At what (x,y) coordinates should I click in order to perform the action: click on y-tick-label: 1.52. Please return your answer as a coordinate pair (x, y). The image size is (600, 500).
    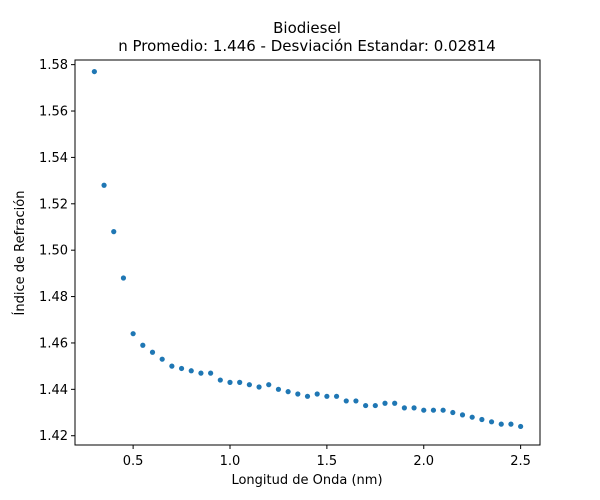
    Looking at the image, I should click on (53, 204).